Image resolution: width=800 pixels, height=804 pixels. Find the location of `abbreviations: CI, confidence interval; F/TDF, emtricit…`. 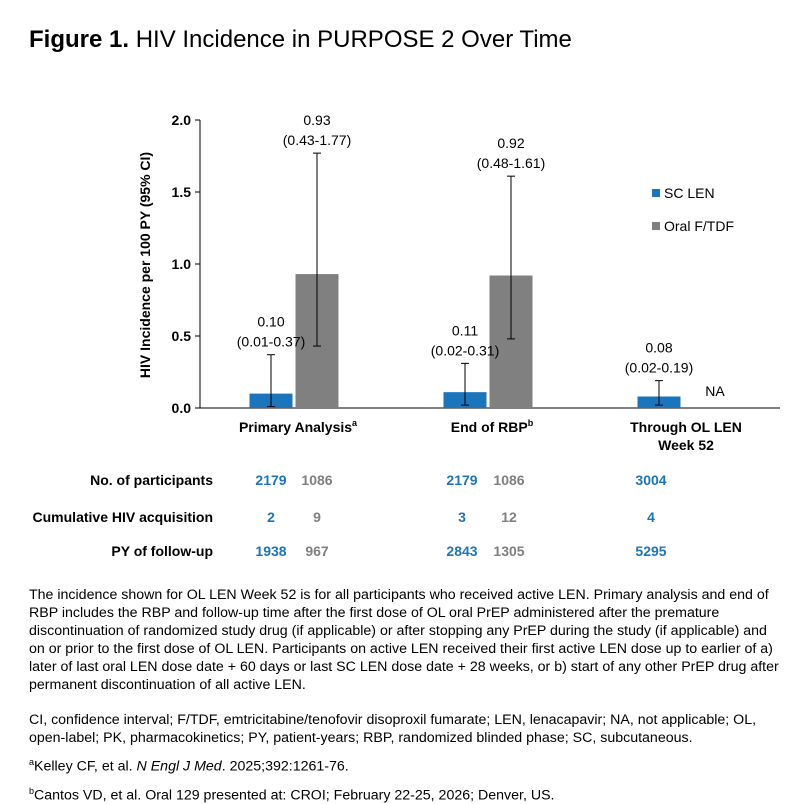

abbreviations: CI, confidence interval; F/TDF, emtricit… is located at coordinates (393, 729).